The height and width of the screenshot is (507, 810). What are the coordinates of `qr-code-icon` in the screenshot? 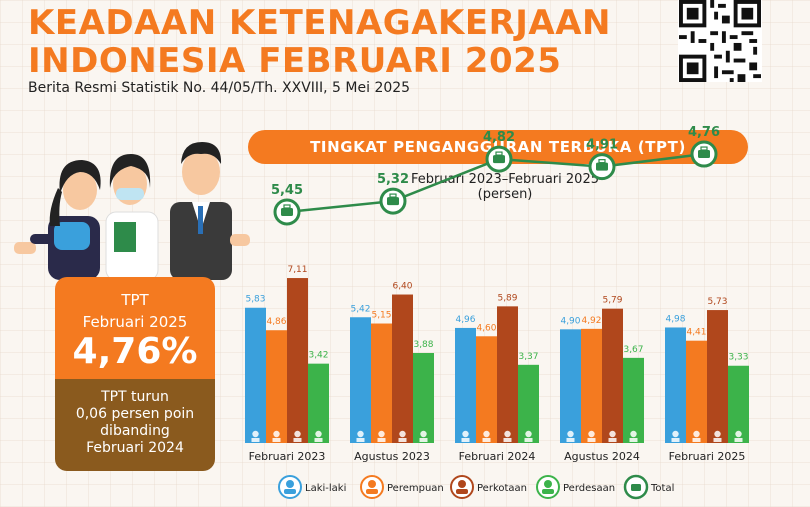 It's located at (720, 41).